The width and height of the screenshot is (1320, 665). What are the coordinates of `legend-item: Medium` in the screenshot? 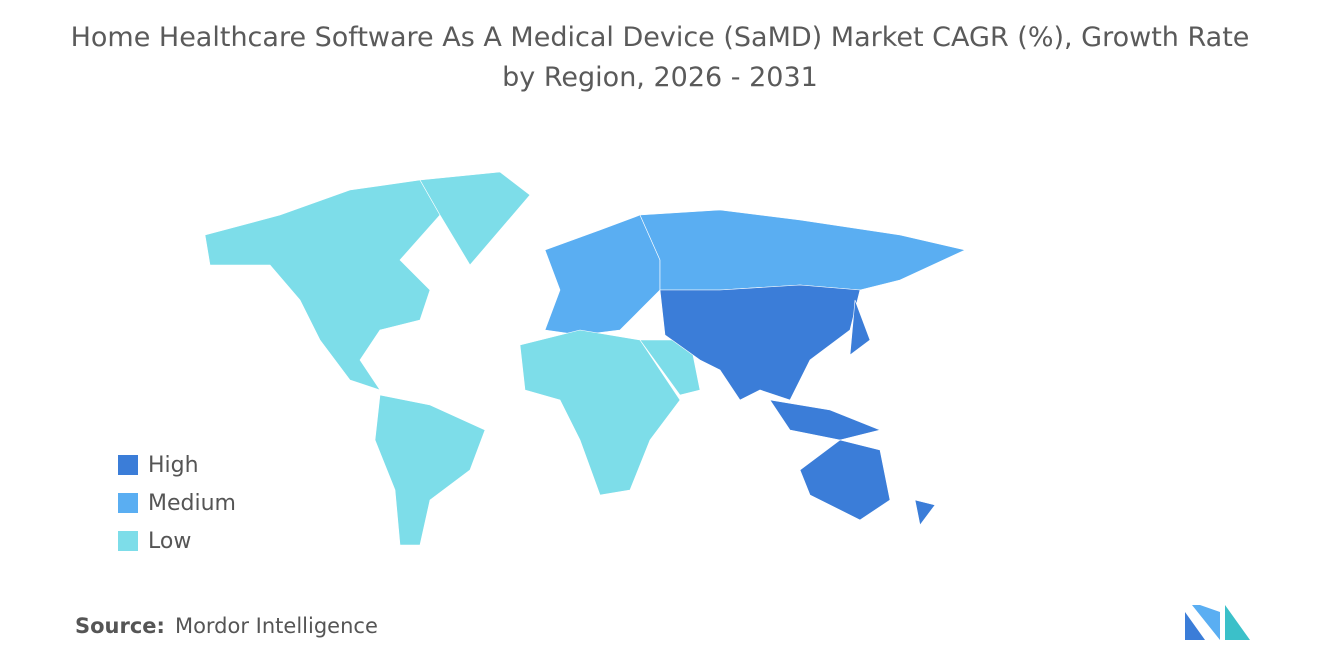 It's located at (177, 503).